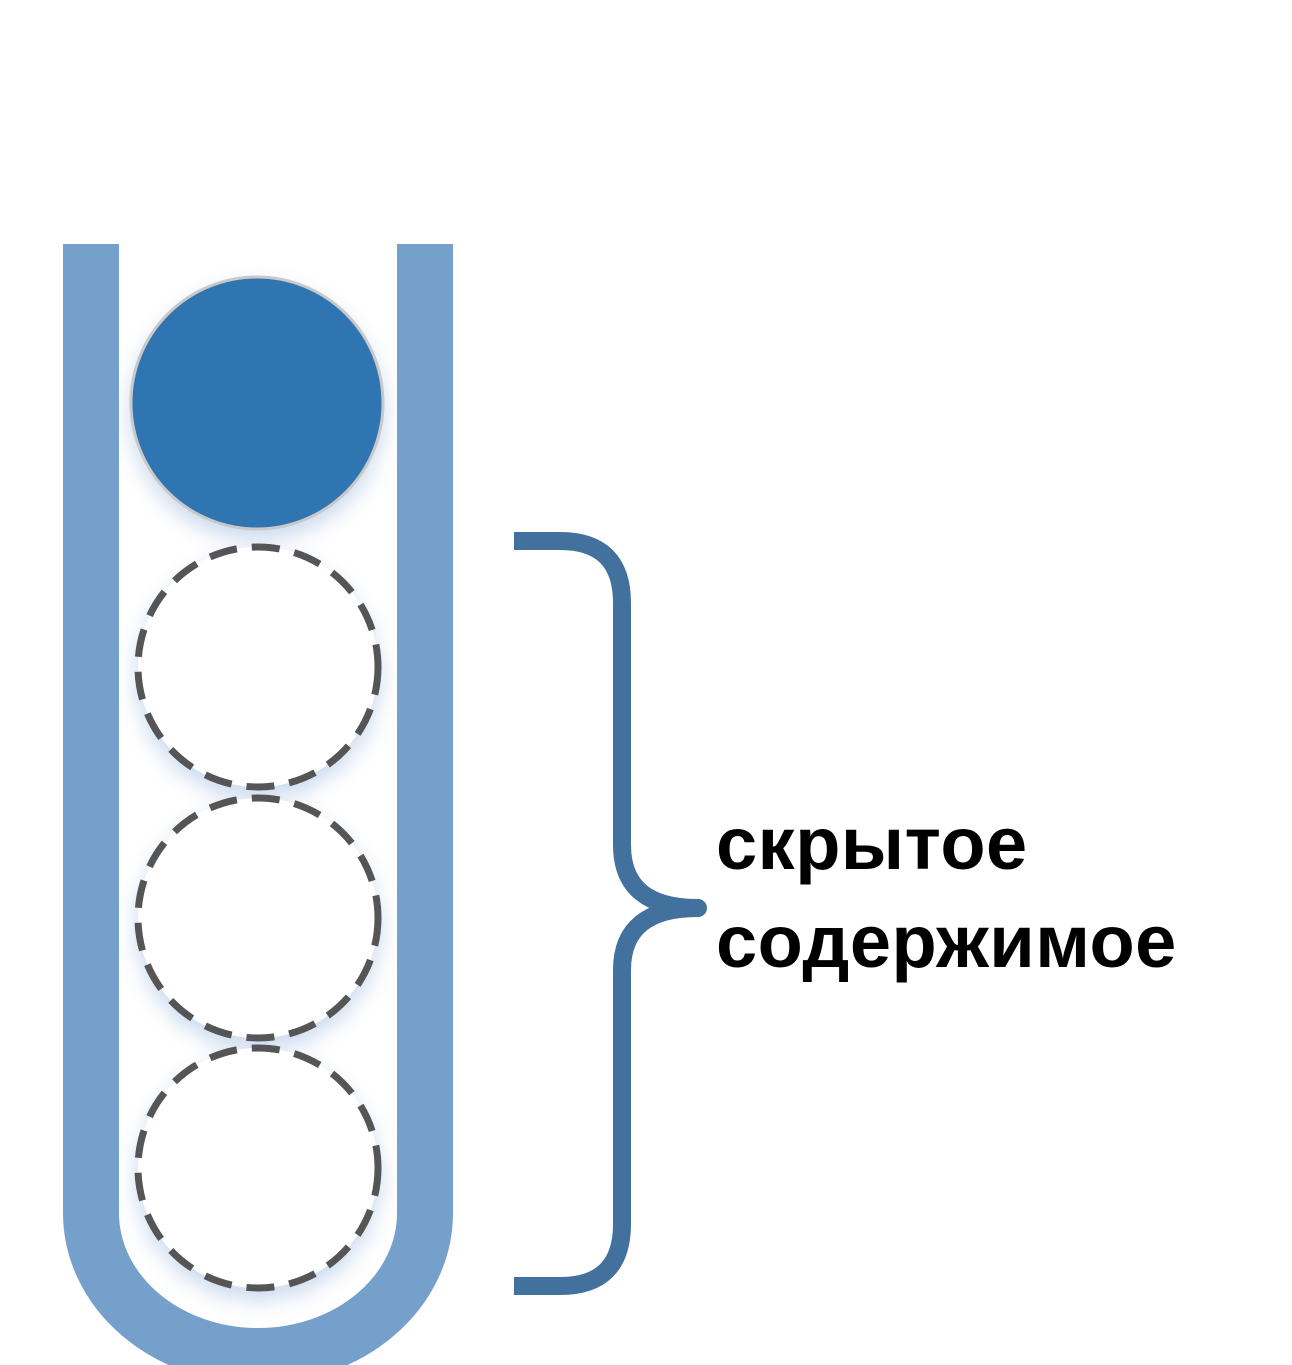  I want to click on hidden-balls, so click(258, 917).